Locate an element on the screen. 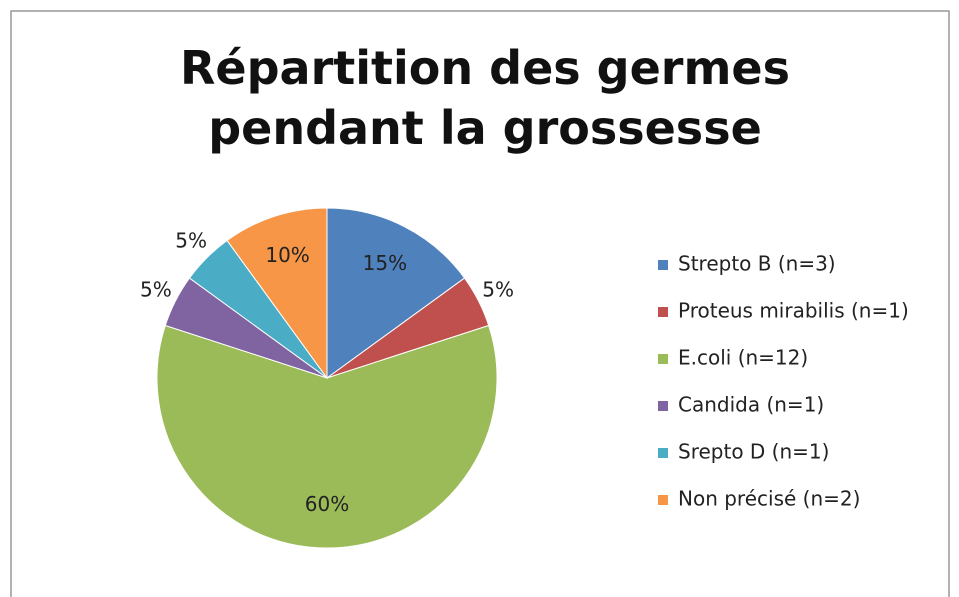 This screenshot has width=959, height=597. legend-label: Proteus mirabilis (n=1) is located at coordinates (793, 311).